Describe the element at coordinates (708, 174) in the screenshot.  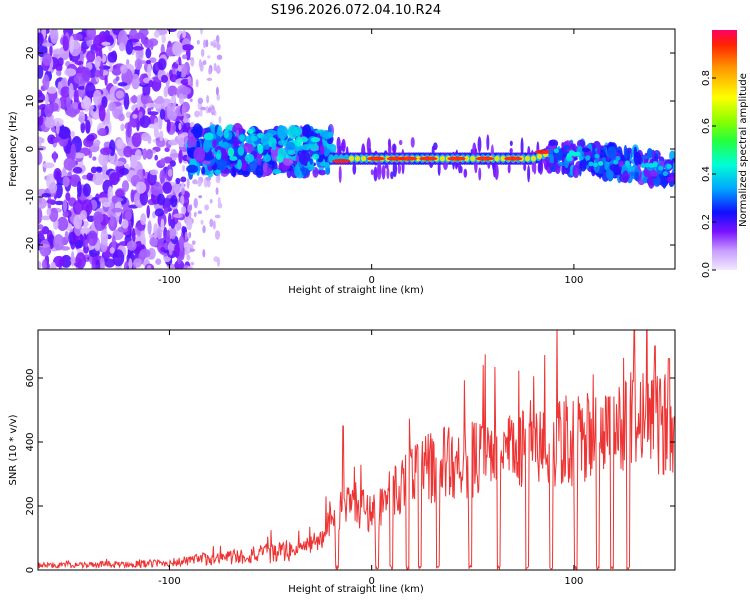
I see `colorbar-ticks: 0.0 0.2 0.4 0.6 0.8` at that location.